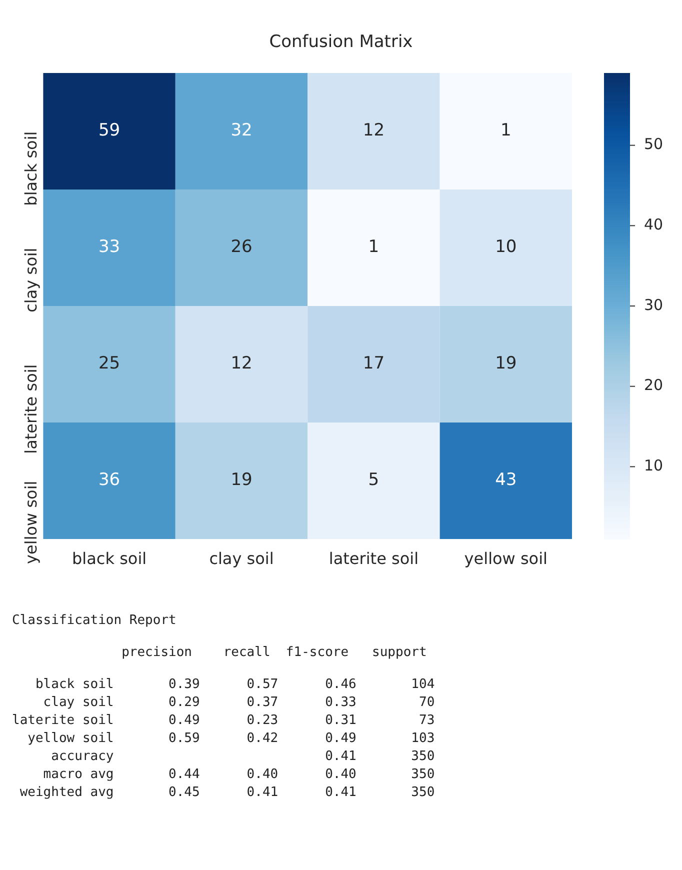 This screenshot has width=682, height=870. What do you see at coordinates (654, 305) in the screenshot?
I see `color-bar-label: 30` at bounding box center [654, 305].